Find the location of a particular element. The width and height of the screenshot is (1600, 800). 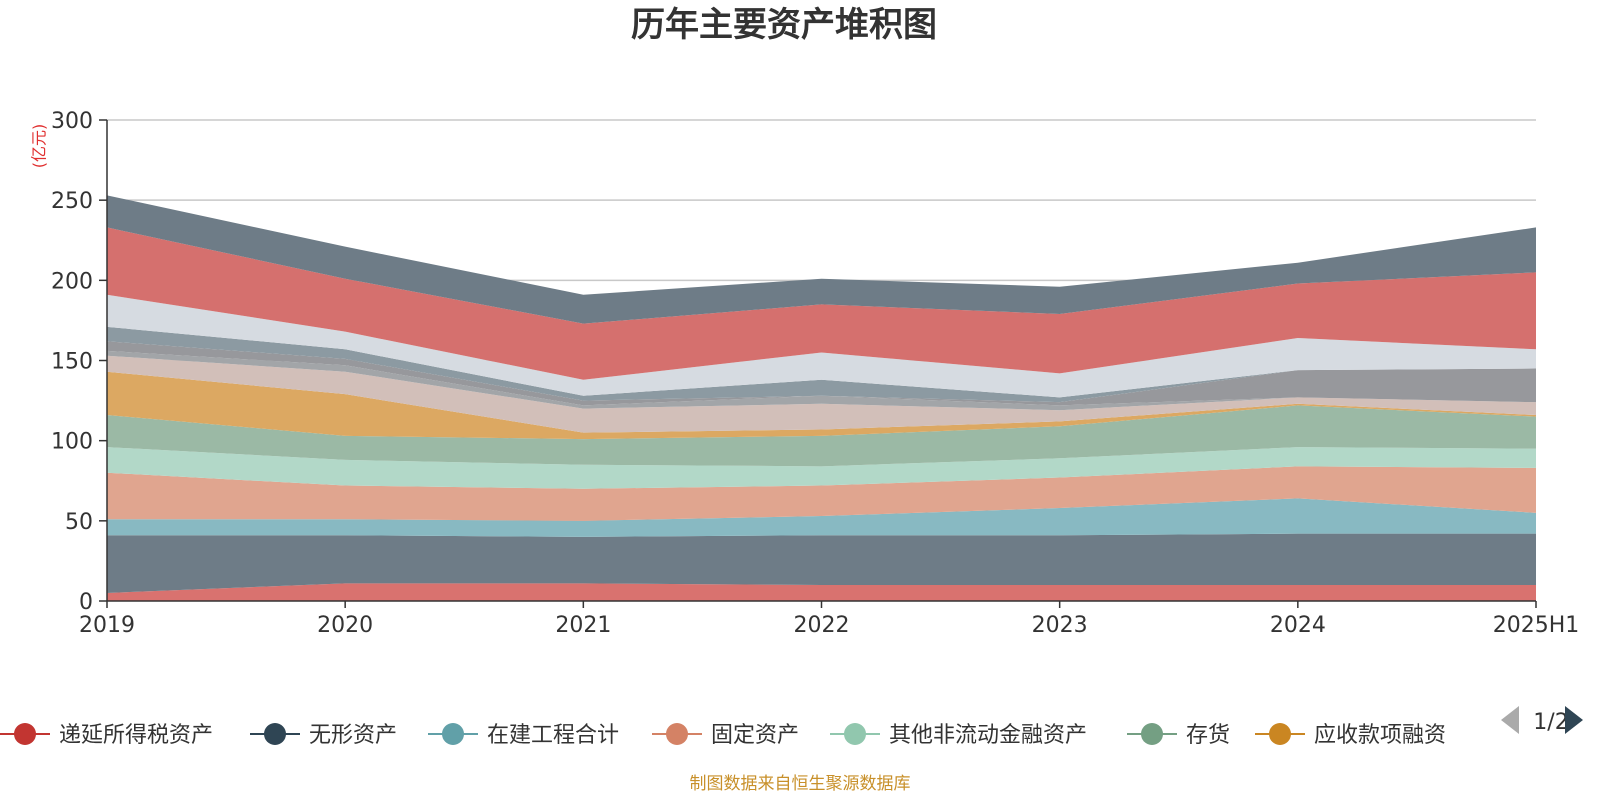

y-tick-label-2: 100 is located at coordinates (72, 442).